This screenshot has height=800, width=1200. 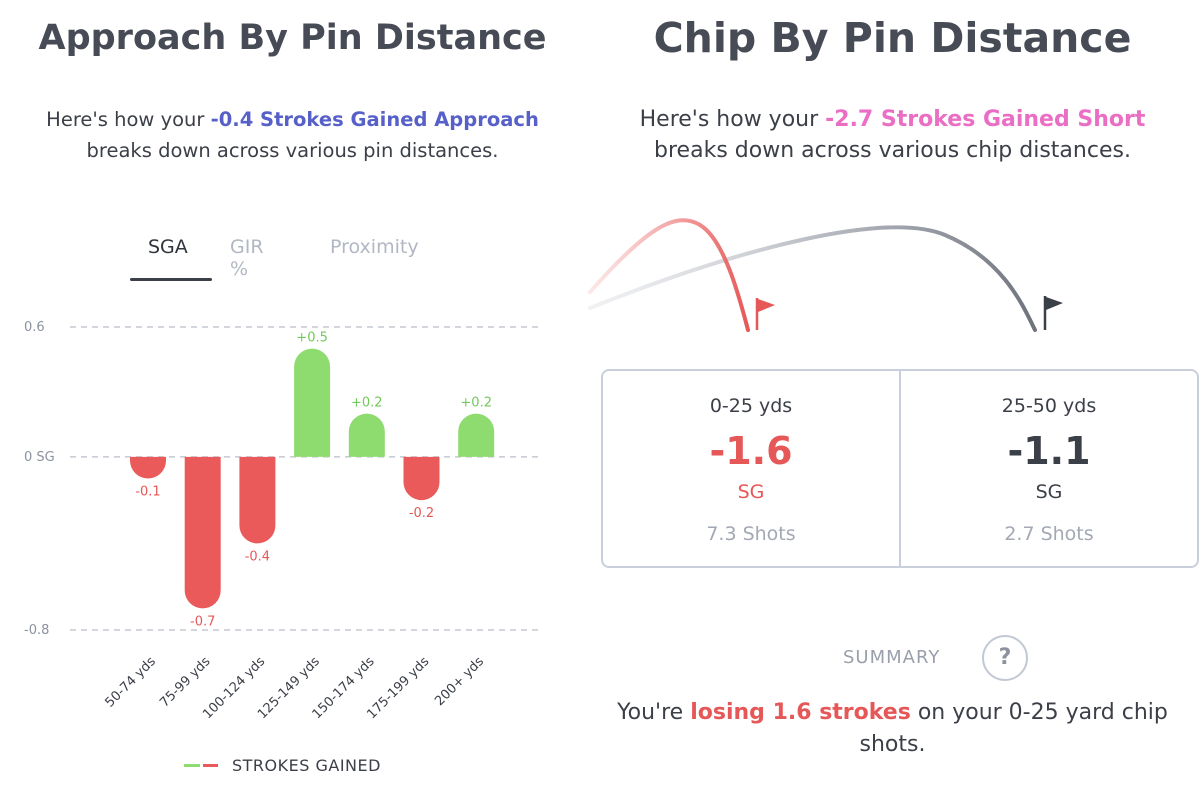 What do you see at coordinates (168, 247) in the screenshot?
I see `tab-sga: SGA` at bounding box center [168, 247].